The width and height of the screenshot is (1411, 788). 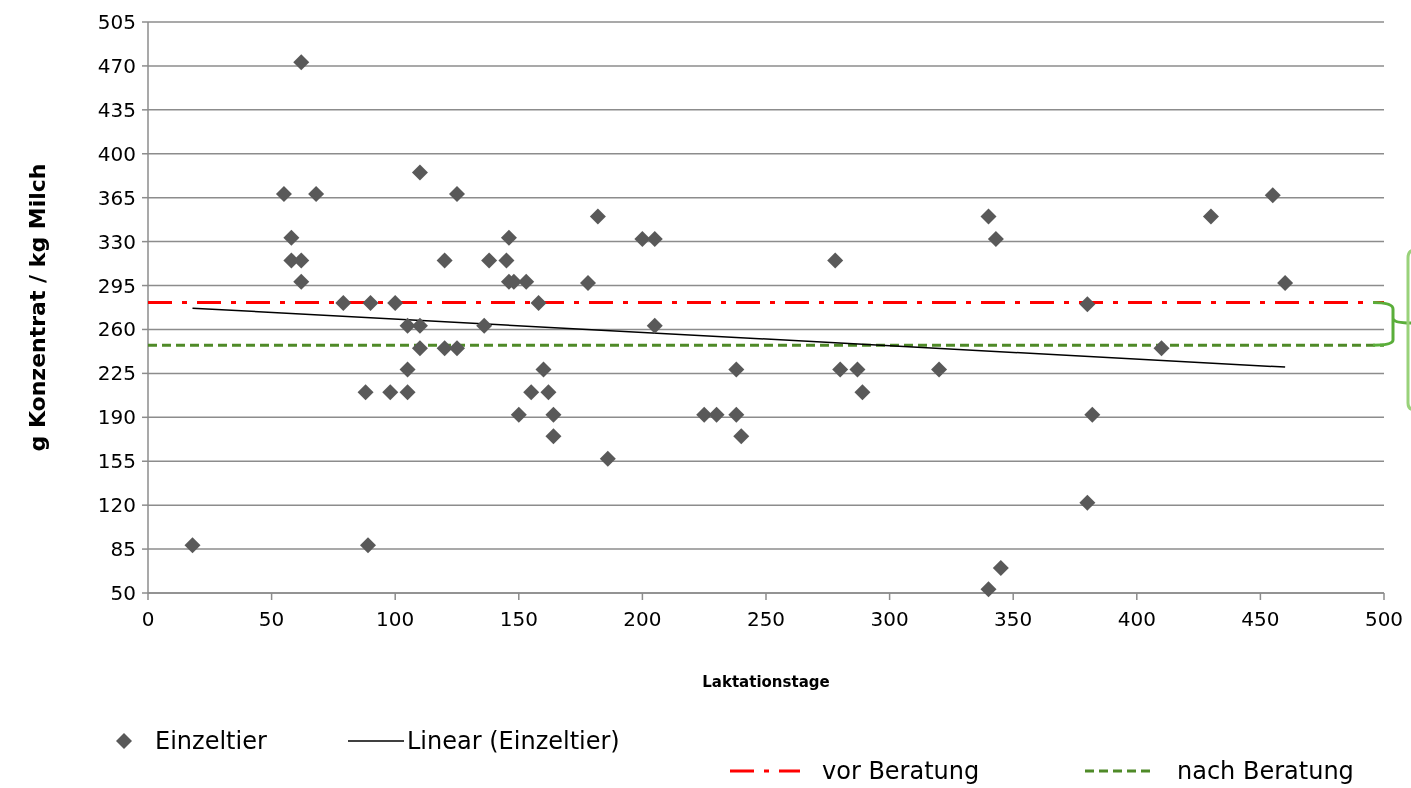 What do you see at coordinates (211, 741) in the screenshot?
I see `legend-label: Einzeltier` at bounding box center [211, 741].